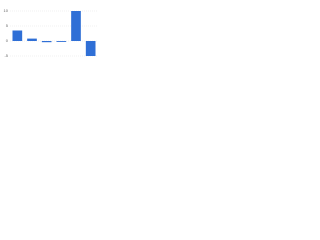 The height and width of the screenshot is (240, 320). I want to click on y-tick-label: 5, so click(7, 25).